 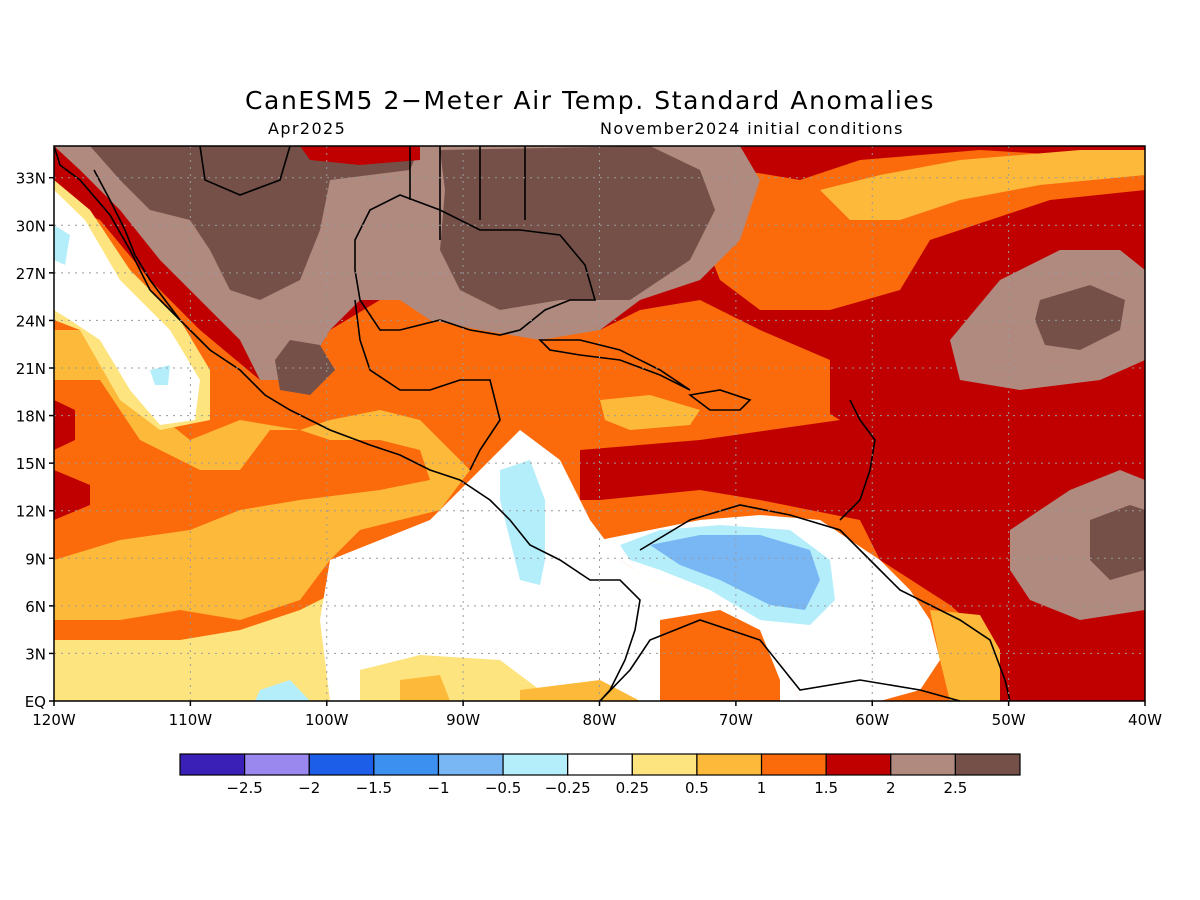 I want to click on lon-tick-label: 110W, so click(x=191, y=720).